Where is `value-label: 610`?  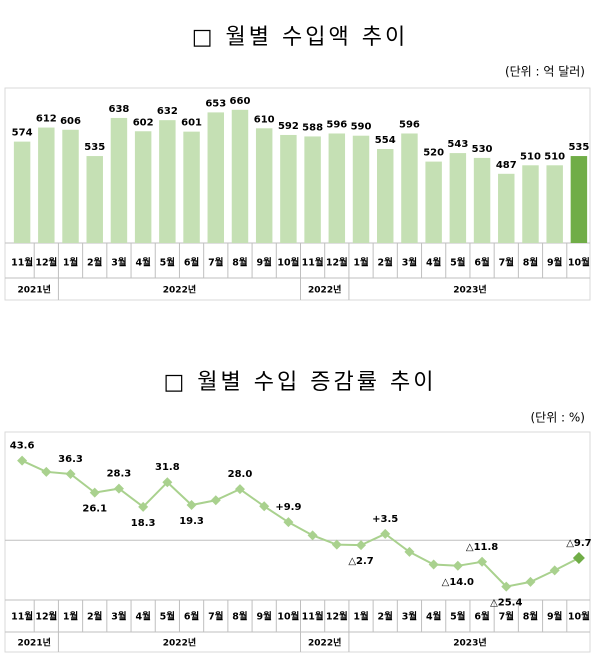
value-label: 610 is located at coordinates (264, 119).